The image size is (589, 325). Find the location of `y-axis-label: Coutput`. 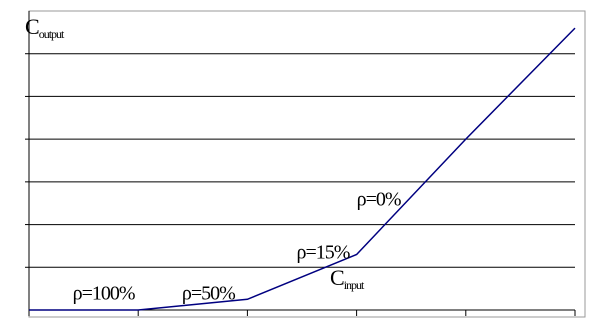

y-axis-label: Coutput is located at coordinates (45, 27).